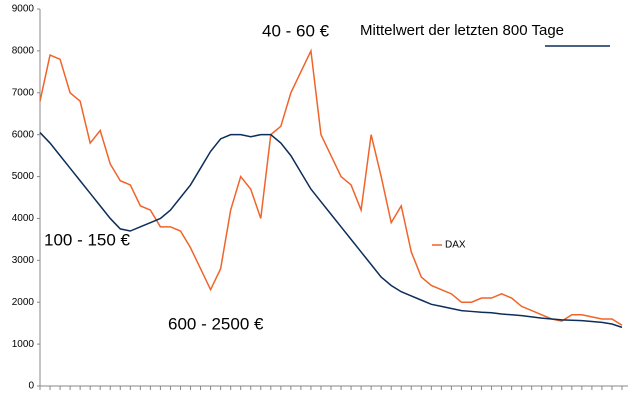  Describe the element at coordinates (23, 260) in the screenshot. I see `y-tick-label: 3000` at that location.